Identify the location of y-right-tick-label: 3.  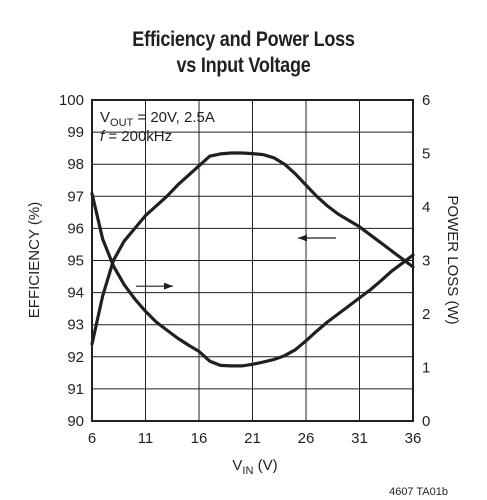
(426, 261).